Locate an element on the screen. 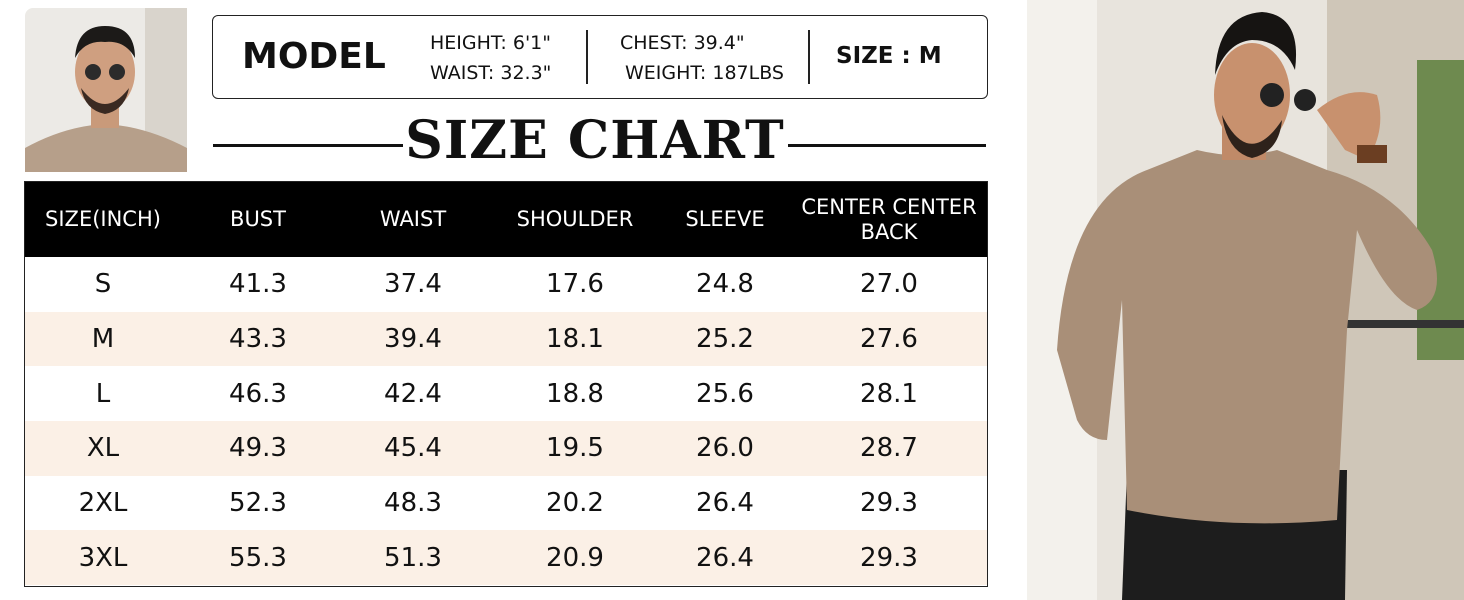  table-cell: 42.4 is located at coordinates (413, 393).